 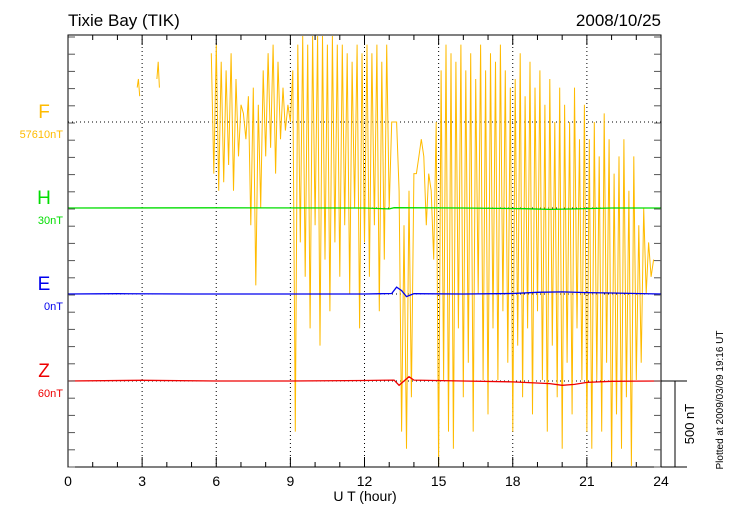 I want to click on series-name-f: F, so click(x=44, y=112).